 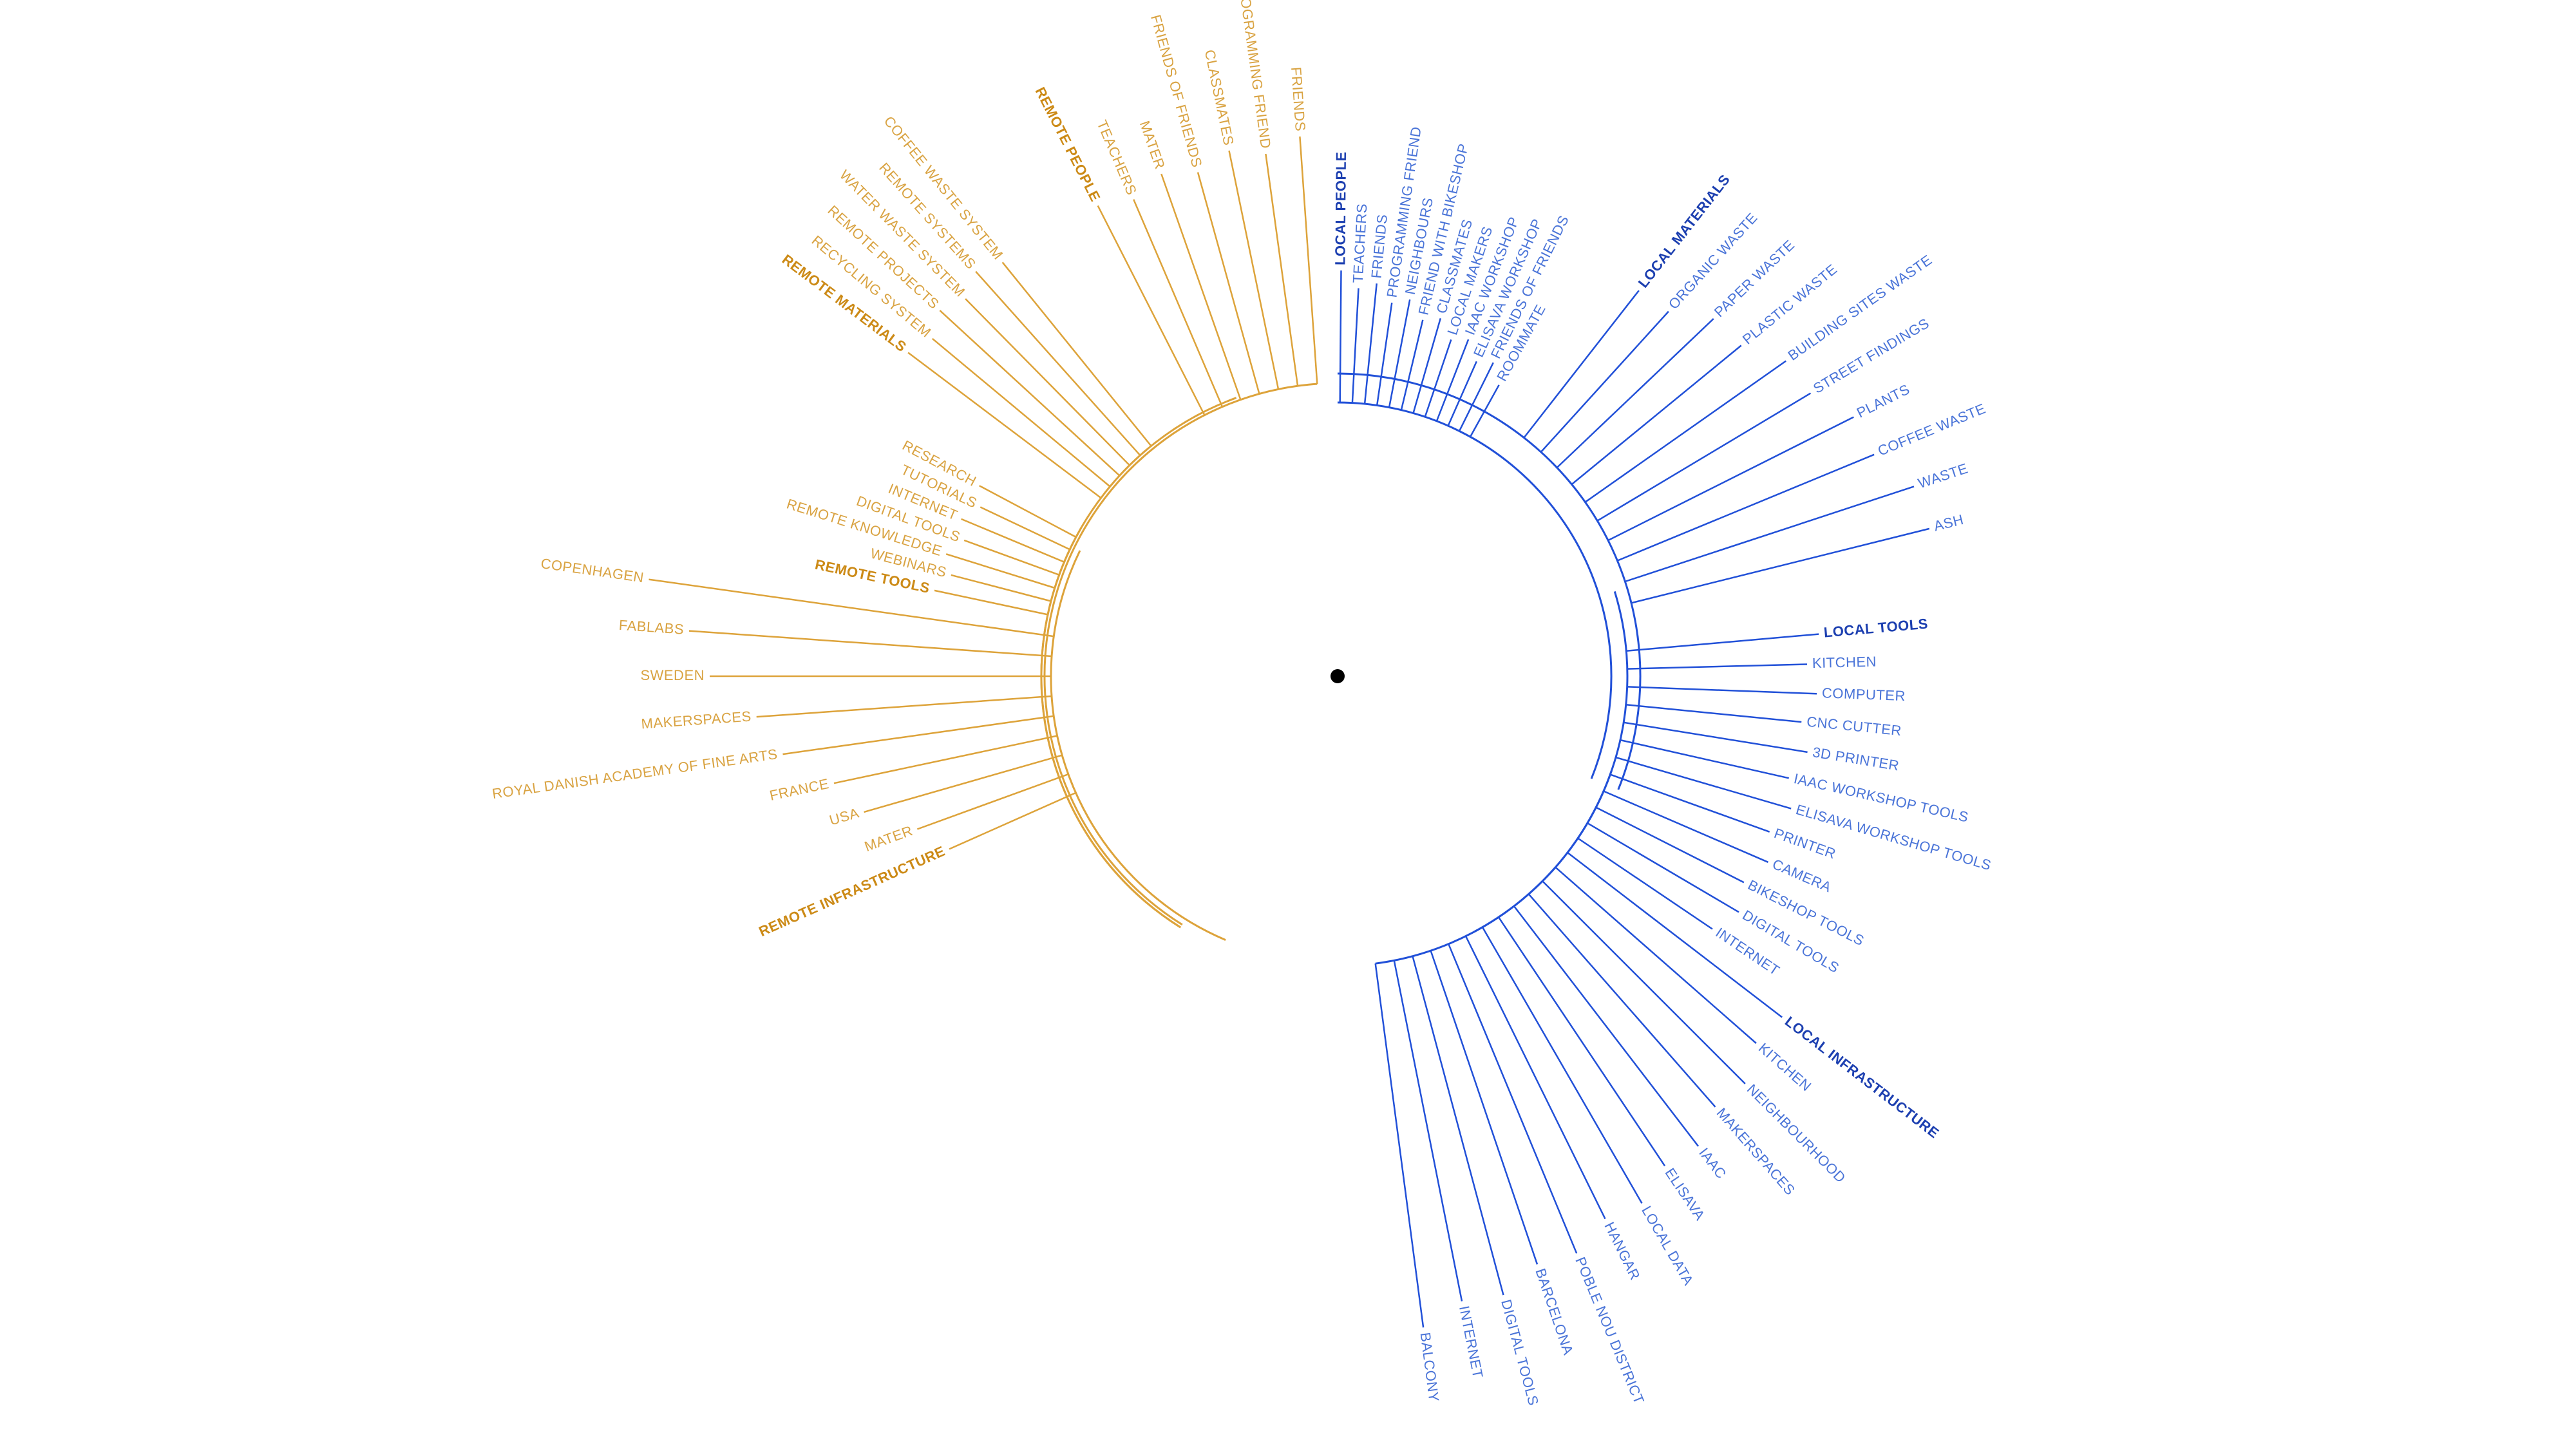 I want to click on local-people-arc, so click(x=1475, y=590).